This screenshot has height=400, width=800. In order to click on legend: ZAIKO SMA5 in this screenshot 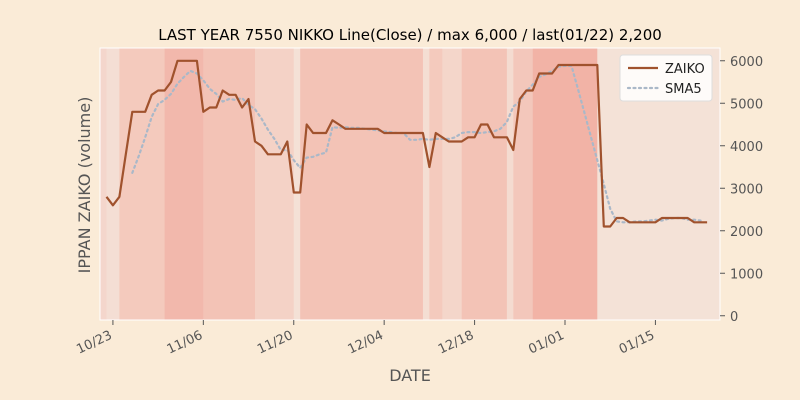, I will do `click(666, 78)`.